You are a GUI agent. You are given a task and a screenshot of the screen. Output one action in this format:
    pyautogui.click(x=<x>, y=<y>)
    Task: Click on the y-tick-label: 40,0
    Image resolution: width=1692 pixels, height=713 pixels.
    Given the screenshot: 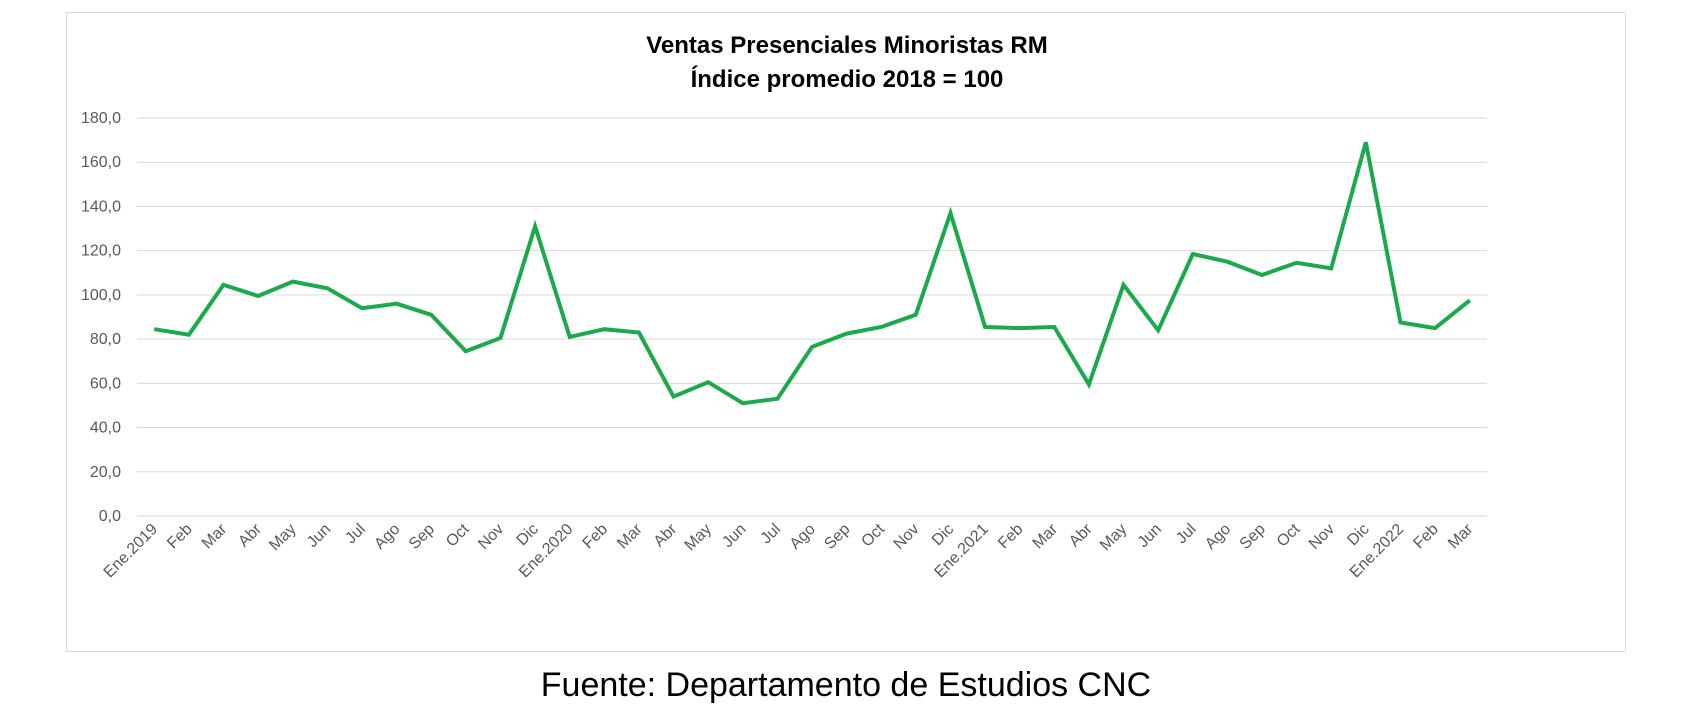 What is the action you would take?
    pyautogui.click(x=105, y=428)
    